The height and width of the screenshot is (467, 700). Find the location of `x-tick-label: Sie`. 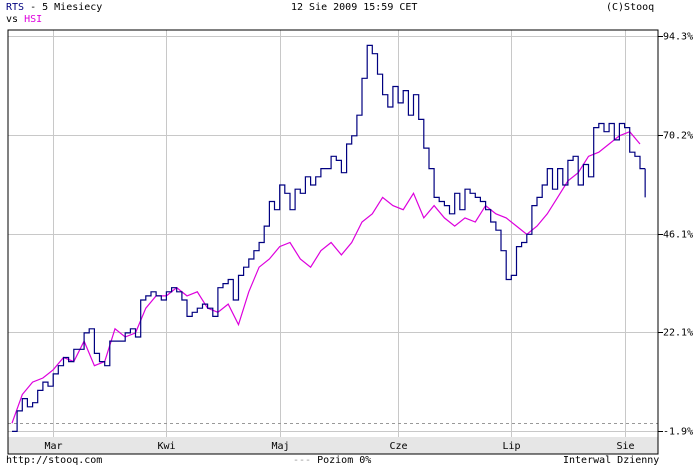

x-tick-label: Sie is located at coordinates (625, 446).